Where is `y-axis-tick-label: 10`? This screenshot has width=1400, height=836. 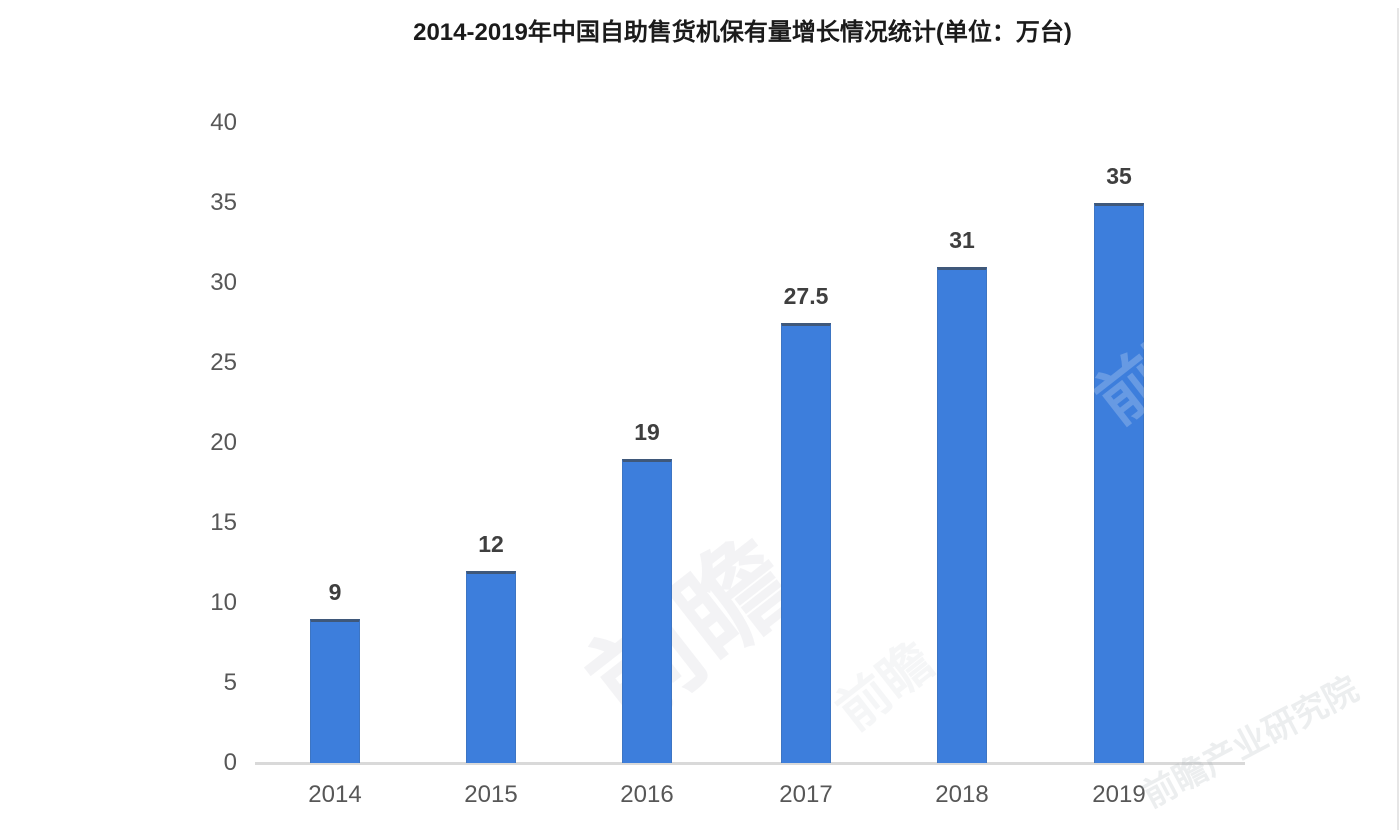
y-axis-tick-label: 10 is located at coordinates (223, 602).